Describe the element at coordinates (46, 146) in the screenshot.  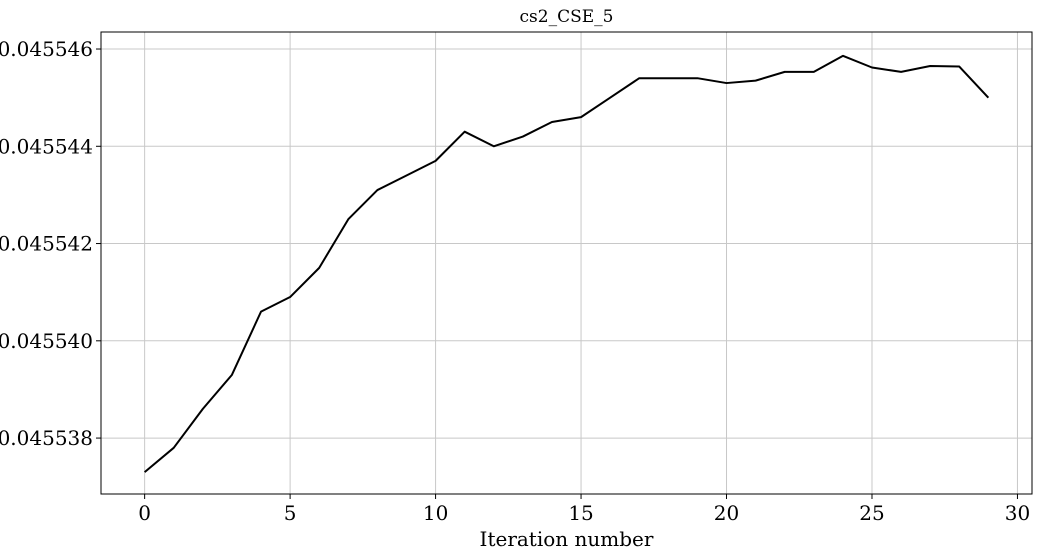
I see `y-tick-label: 0.045544` at that location.